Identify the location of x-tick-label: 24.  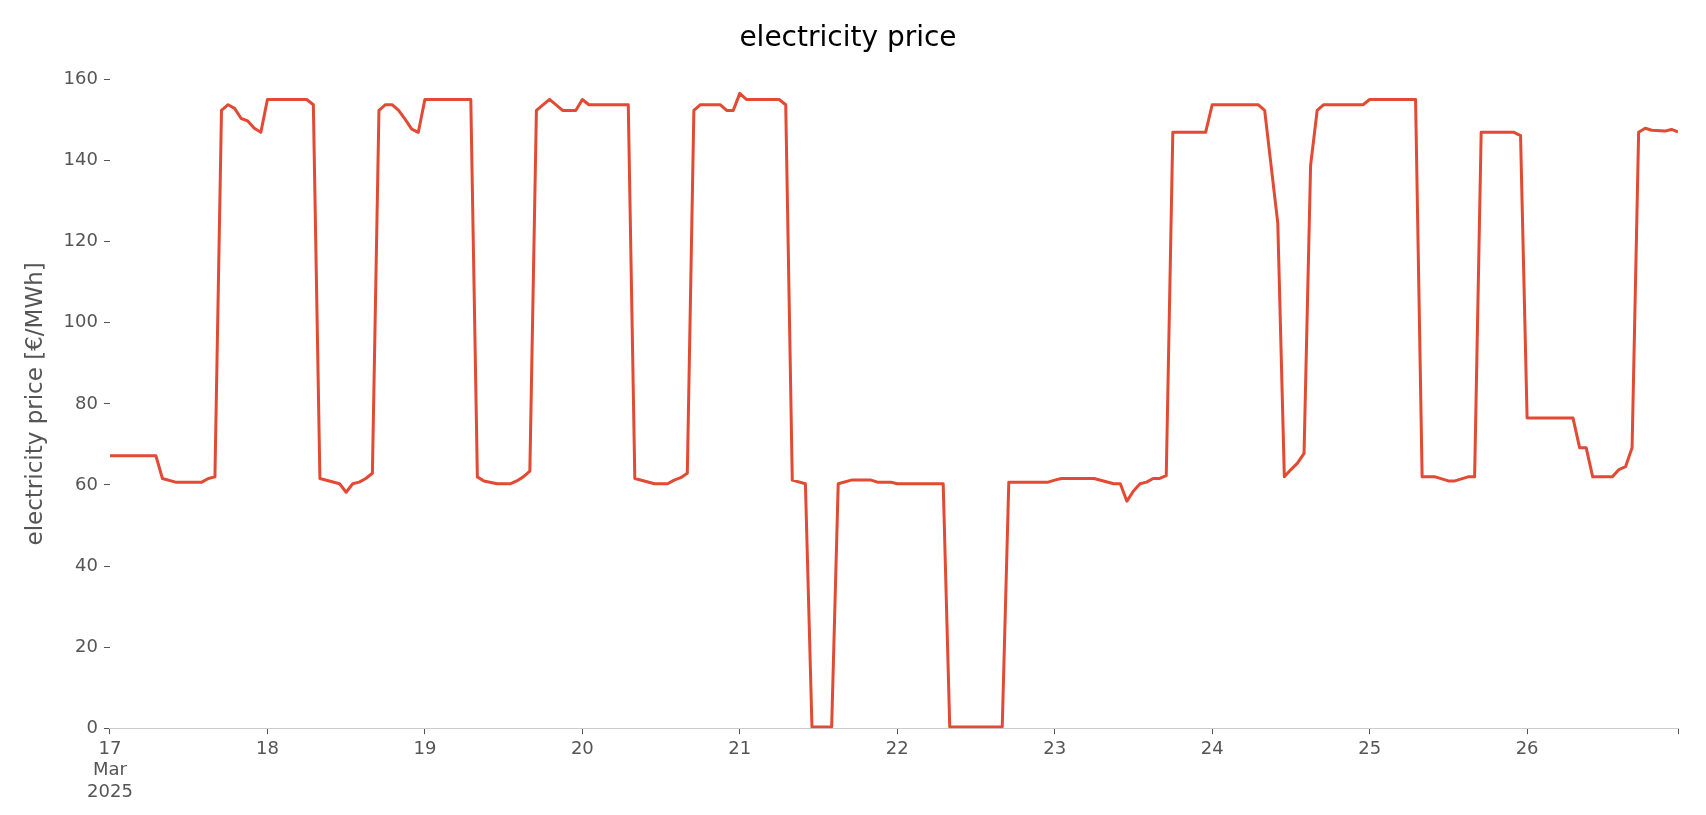
(1212, 747).